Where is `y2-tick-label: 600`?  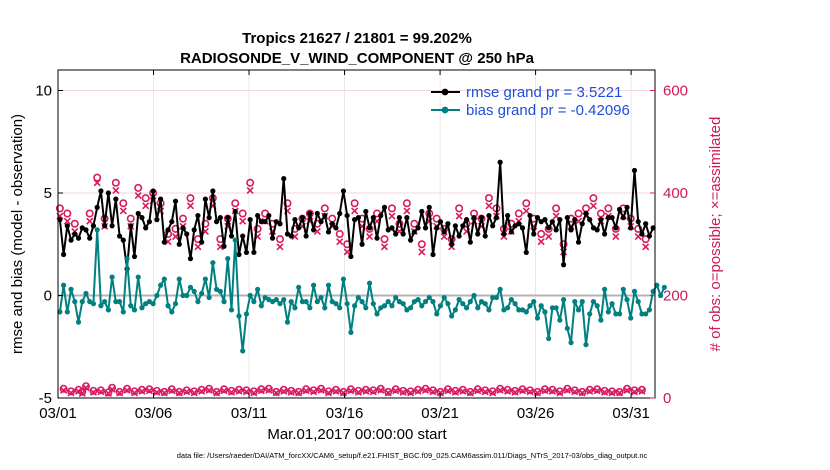 y2-tick-label: 600 is located at coordinates (675, 91).